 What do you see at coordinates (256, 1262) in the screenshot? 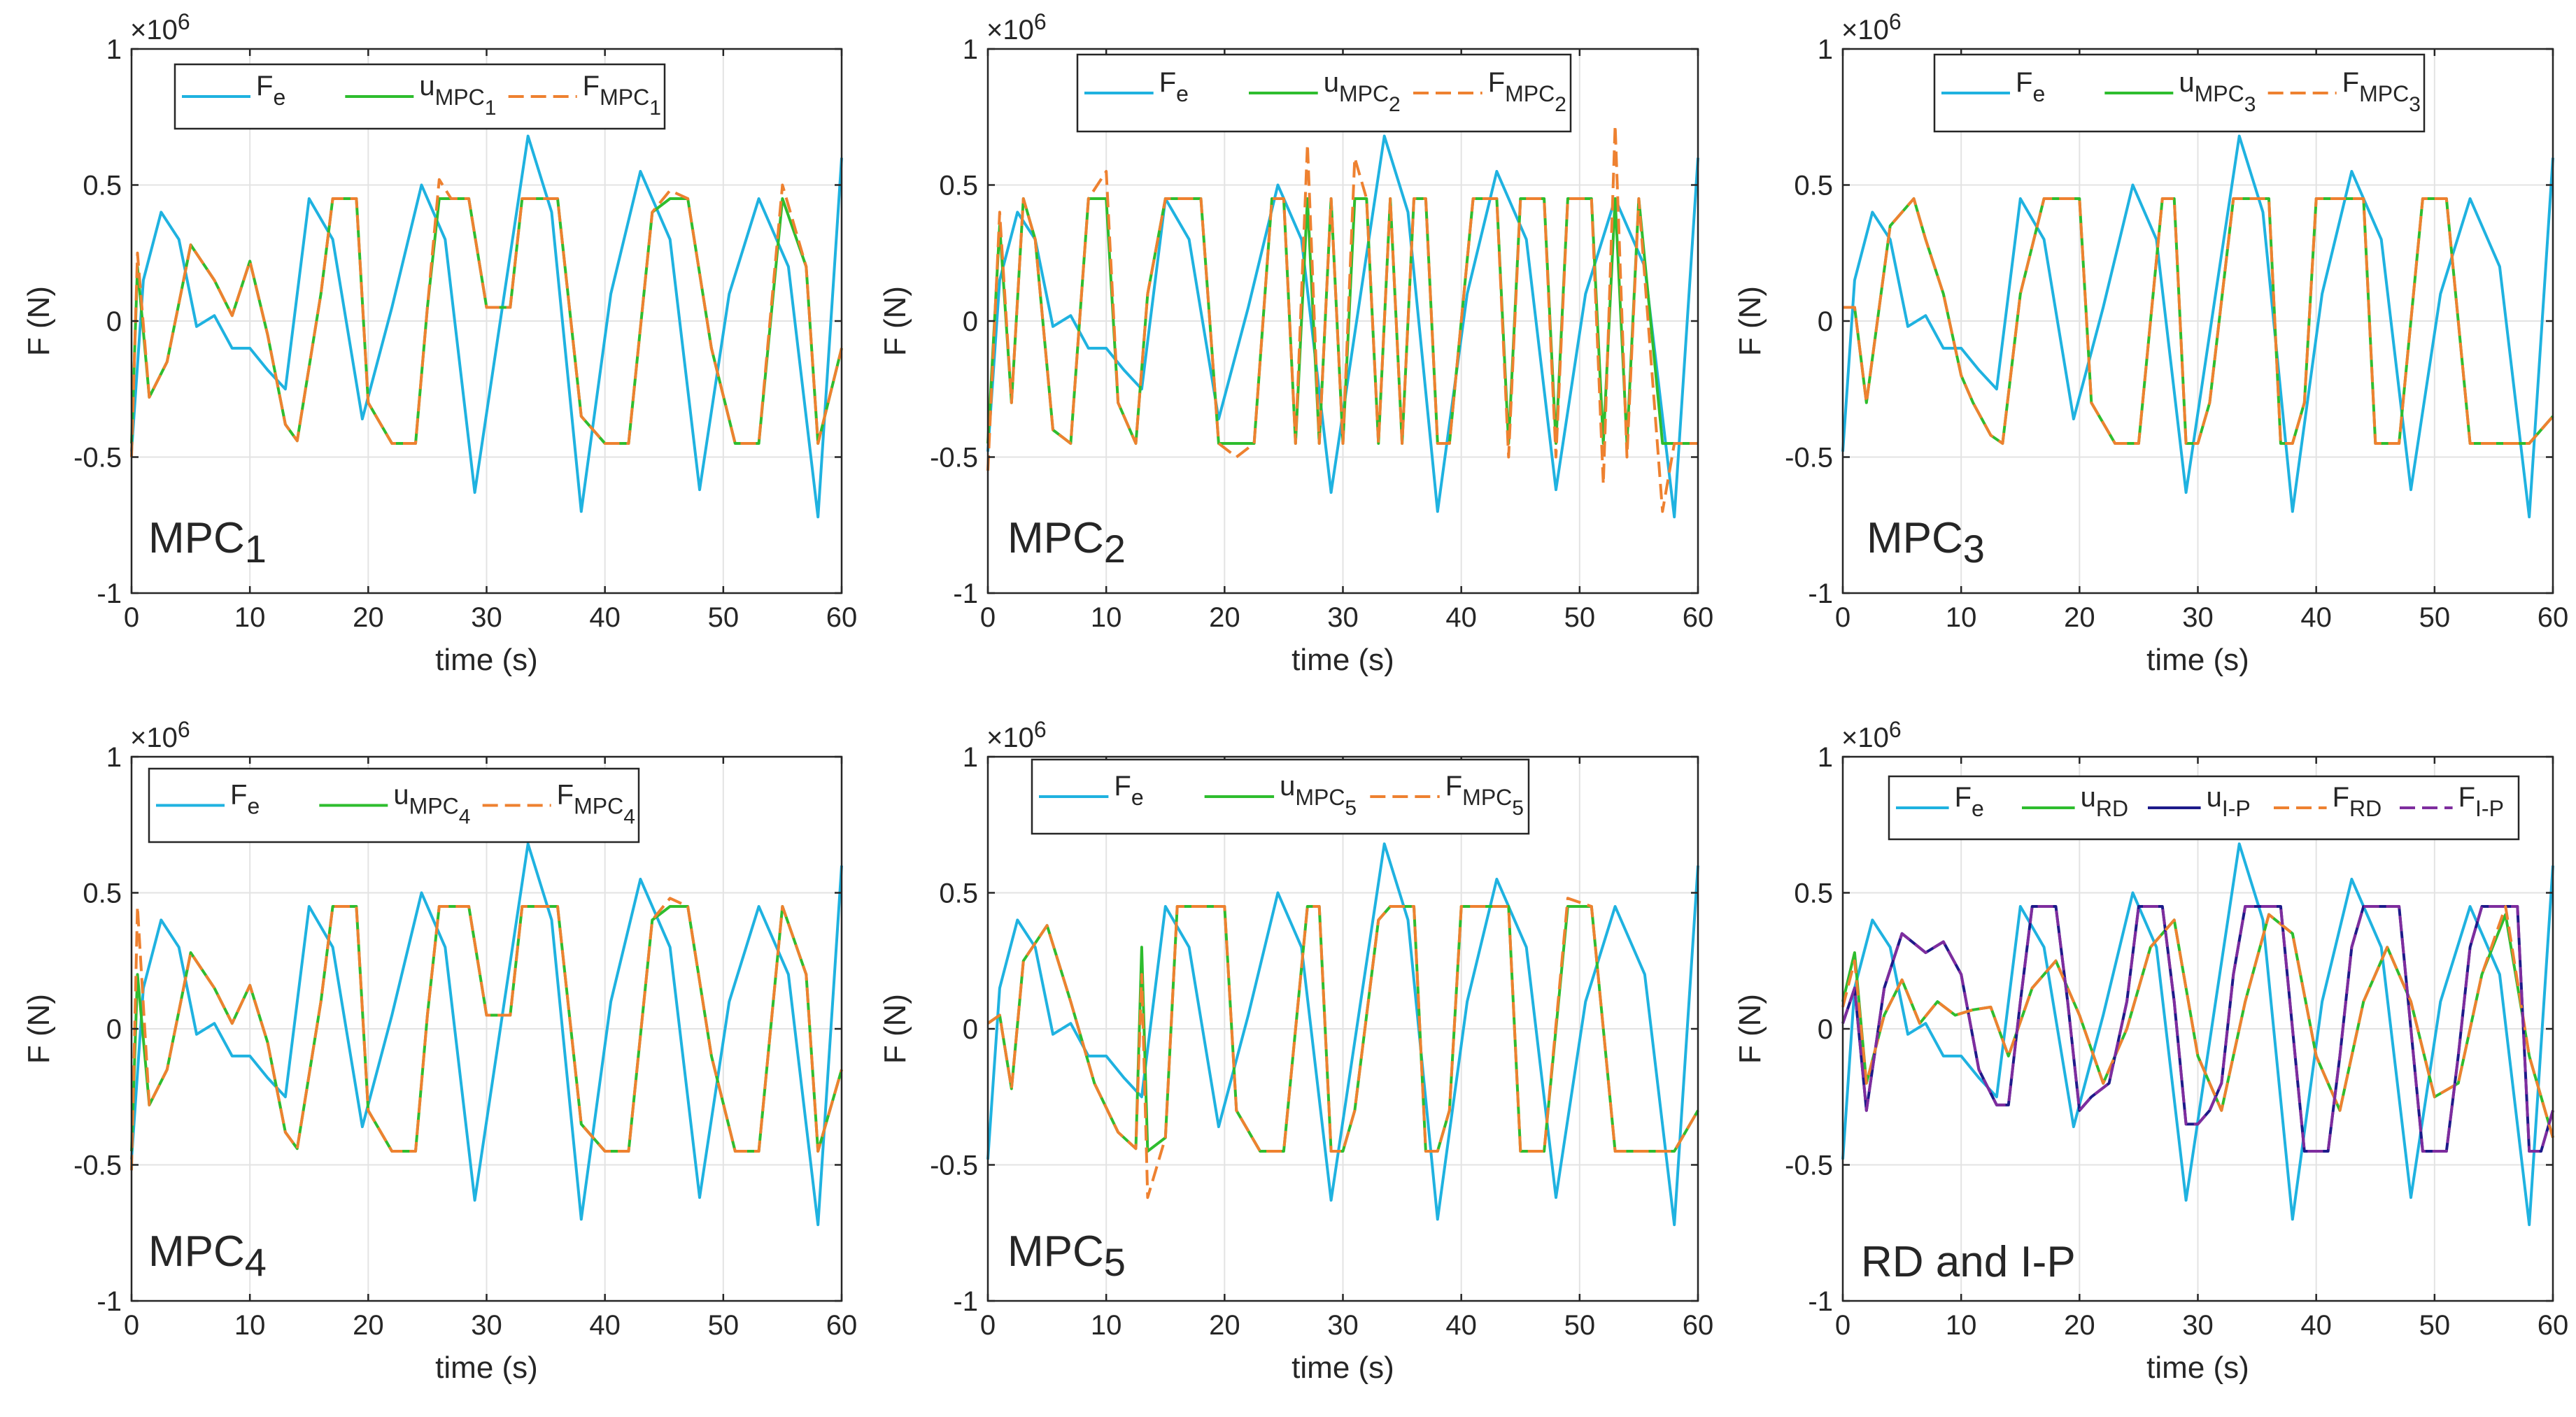
I see `panel-annotation-subscript: 4` at bounding box center [256, 1262].